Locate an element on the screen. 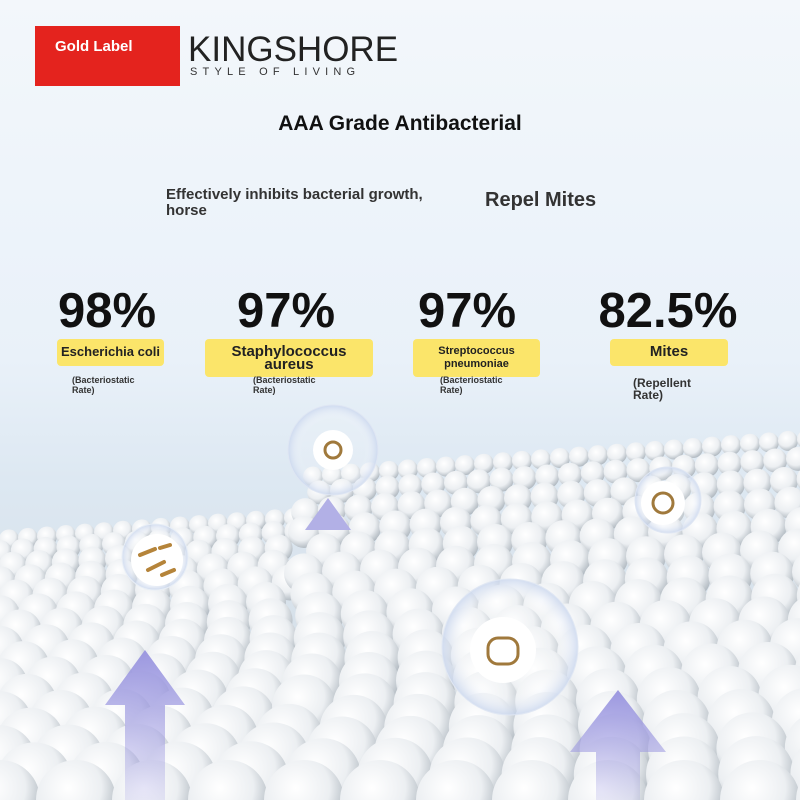  feature: Repel Mites is located at coordinates (541, 200).